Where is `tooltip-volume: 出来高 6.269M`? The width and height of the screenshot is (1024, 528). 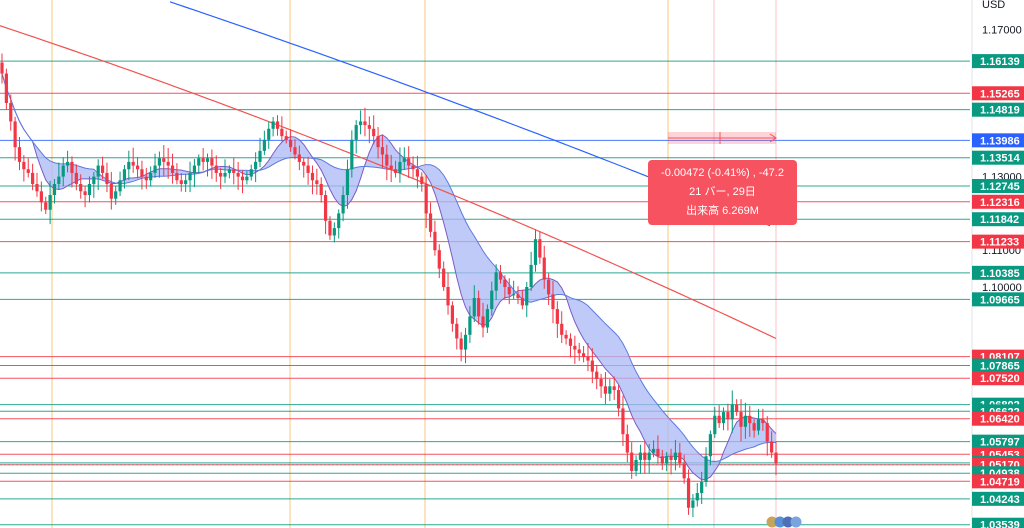
tooltip-volume: 出来高 6.269M is located at coordinates (722, 211).